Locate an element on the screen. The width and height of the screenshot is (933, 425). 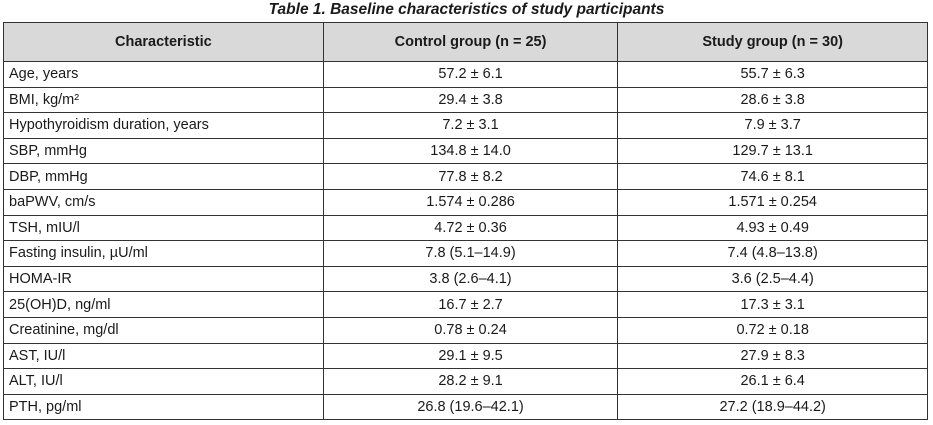
study-value-cell: 0.72 ± 0.18 is located at coordinates (772, 330).